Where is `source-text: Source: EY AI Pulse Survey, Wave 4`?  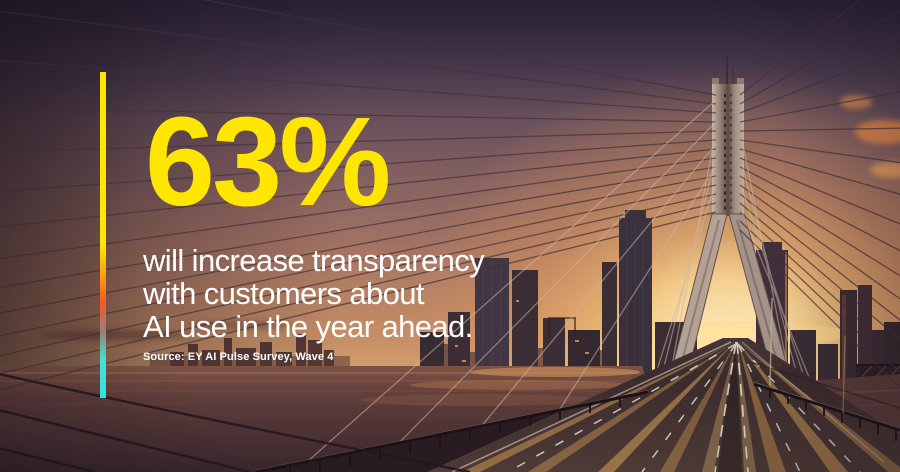 source-text: Source: EY AI Pulse Survey, Wave 4 is located at coordinates (238, 357).